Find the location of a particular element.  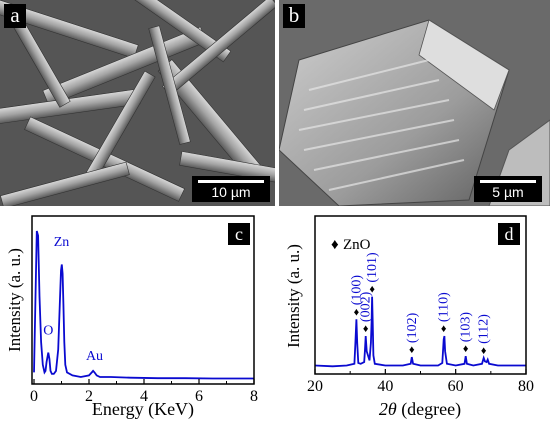

panel-label-d: d is located at coordinates (509, 234).